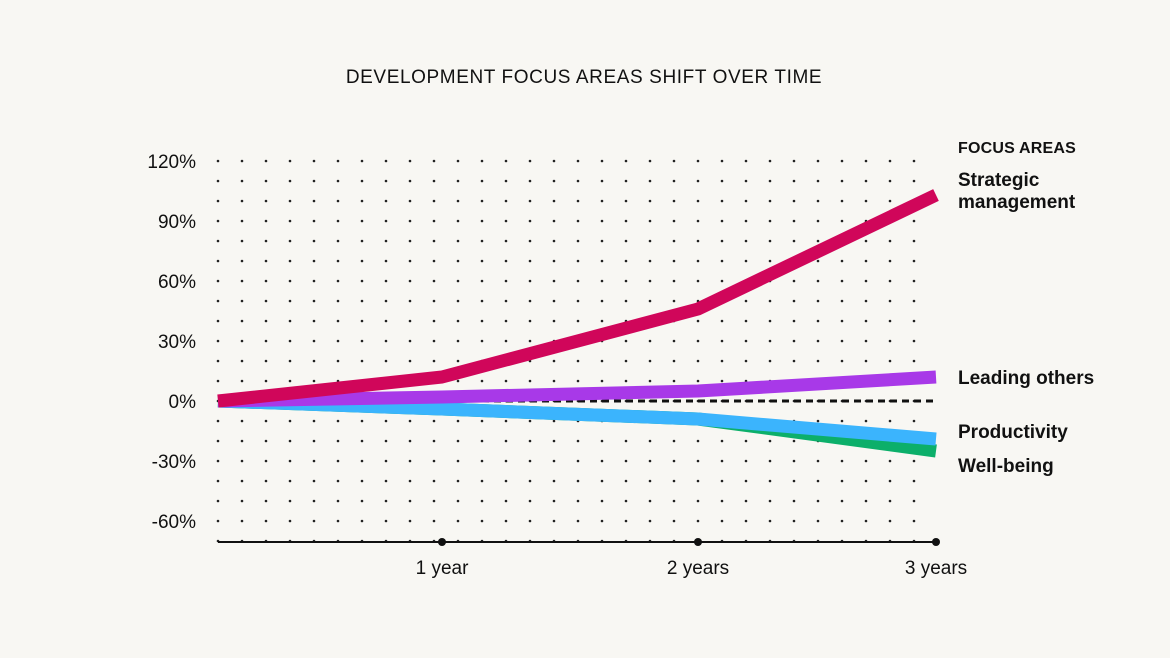 This screenshot has height=658, width=1170. Describe the element at coordinates (183, 402) in the screenshot. I see `y-tick-label: 0%` at that location.